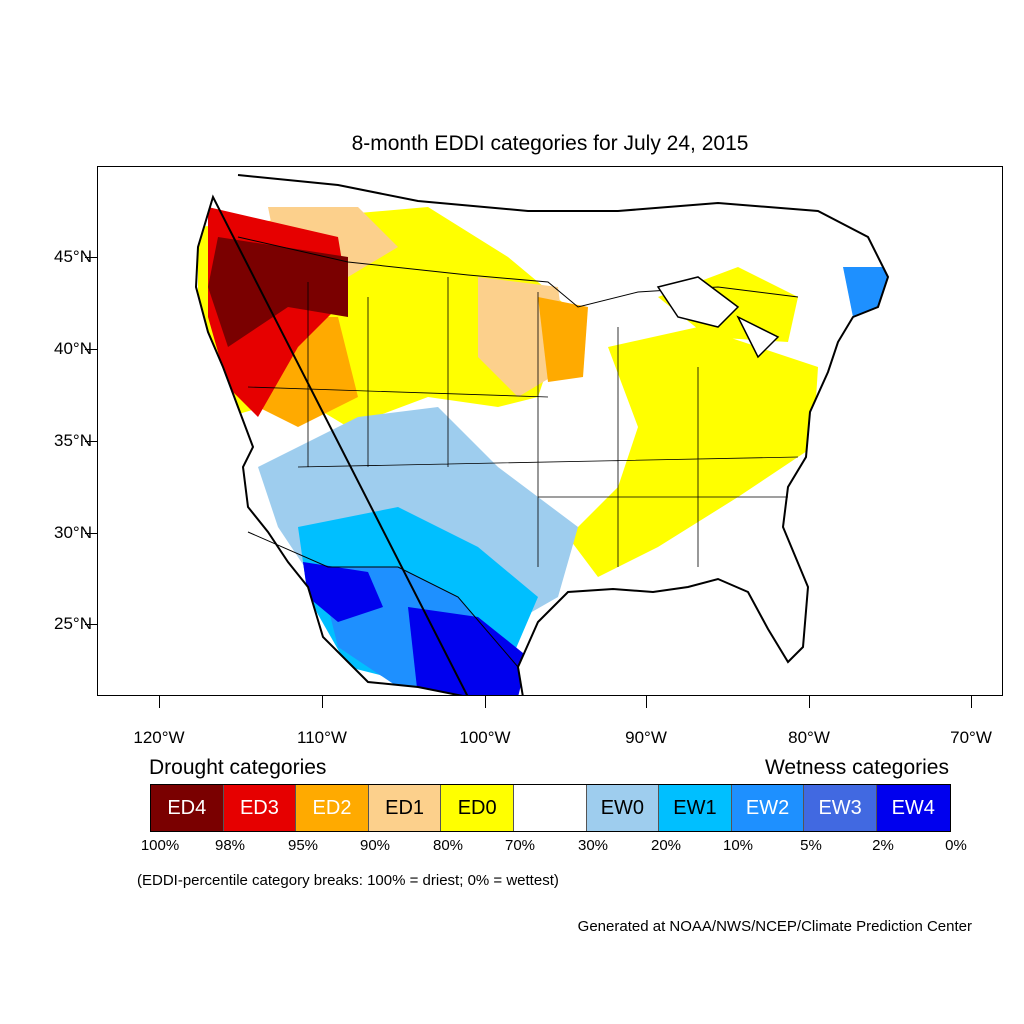  I want to click on legend-cat-normal, so click(550, 808).